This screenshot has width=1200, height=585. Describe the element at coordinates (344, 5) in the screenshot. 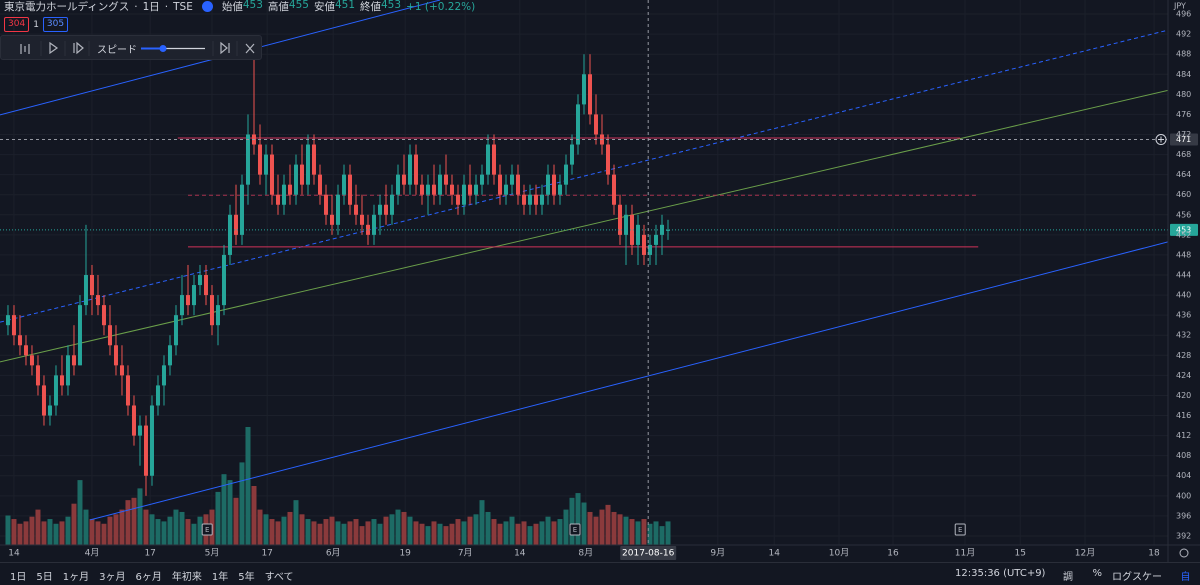

I see `ohlc-value: 451` at that location.